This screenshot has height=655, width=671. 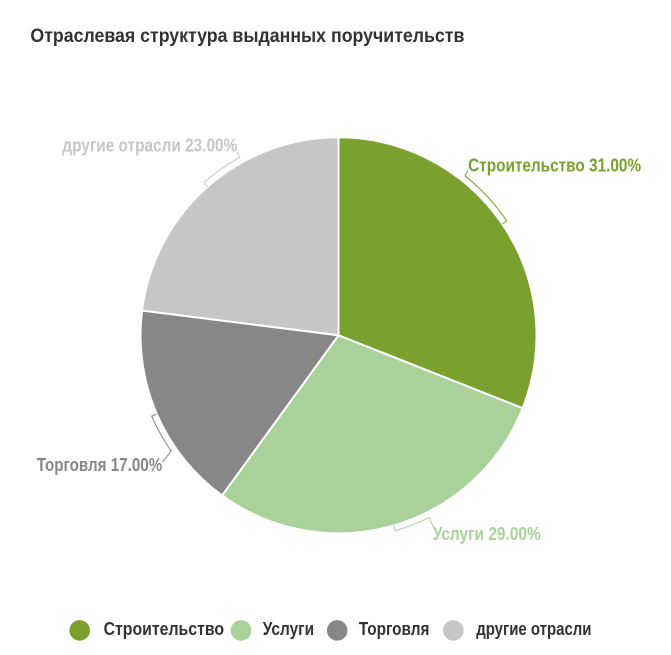 What do you see at coordinates (164, 628) in the screenshot?
I see `svg-text: Строительство` at bounding box center [164, 628].